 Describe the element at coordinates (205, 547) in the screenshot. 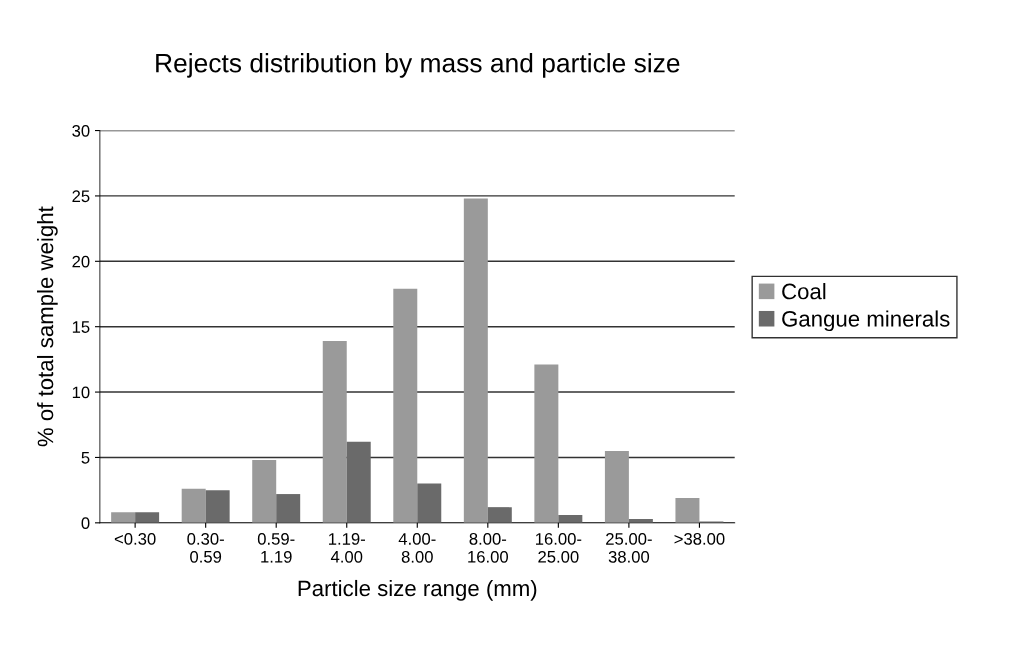

I see `x-tick-label: 0.30- 0.59` at that location.